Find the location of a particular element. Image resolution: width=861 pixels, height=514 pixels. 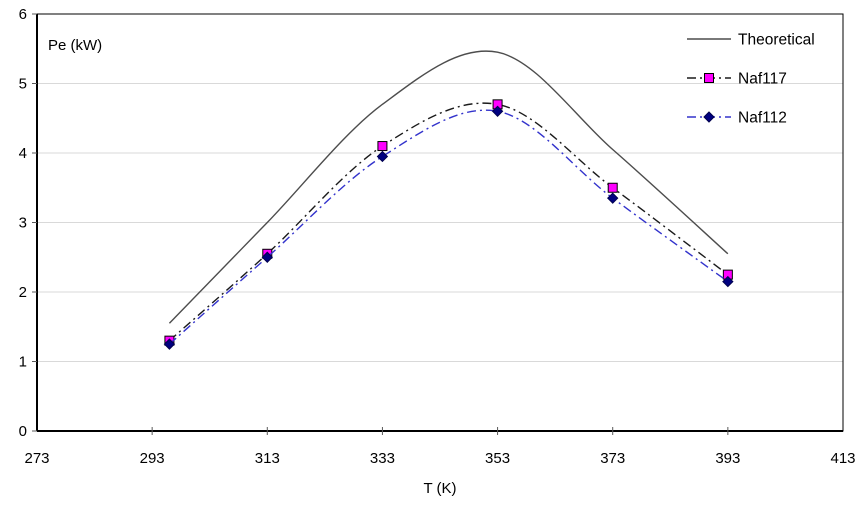

x-tick-label-393: 393 is located at coordinates (727, 458).